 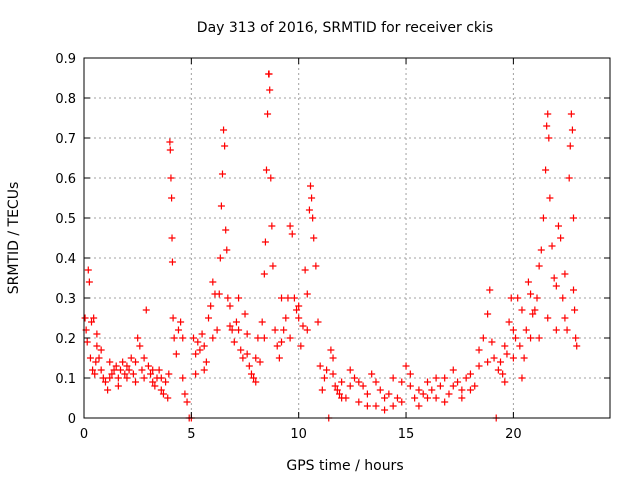 What do you see at coordinates (65, 99) in the screenshot?
I see `y-tick-label: 0.8` at bounding box center [65, 99].